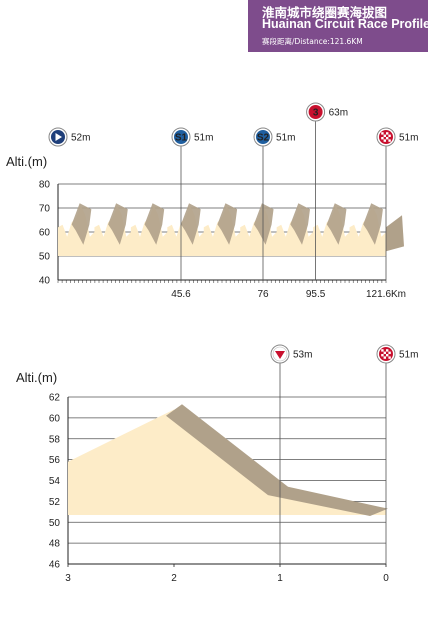 The width and height of the screenshot is (428, 622). I want to click on y-tick-label: 46, so click(55, 565).